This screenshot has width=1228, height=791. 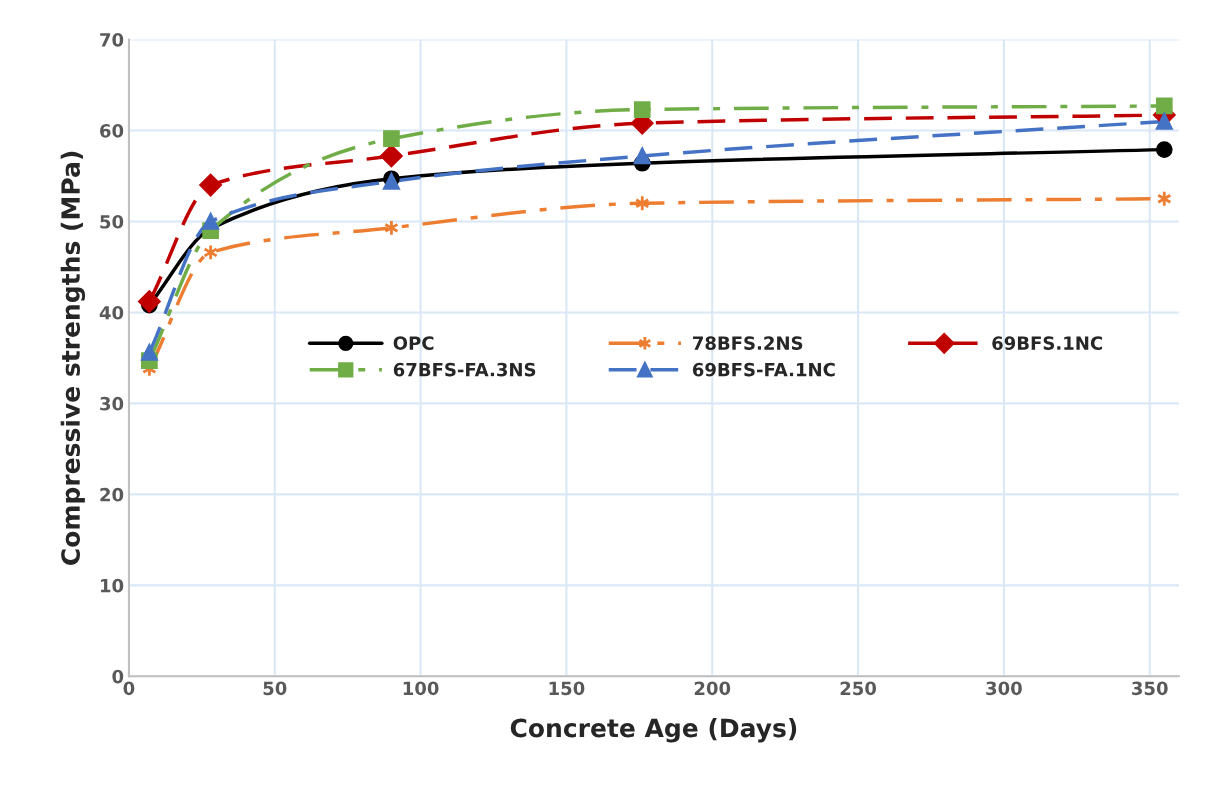 What do you see at coordinates (112, 40) in the screenshot?
I see `y-tick-label: 70` at bounding box center [112, 40].